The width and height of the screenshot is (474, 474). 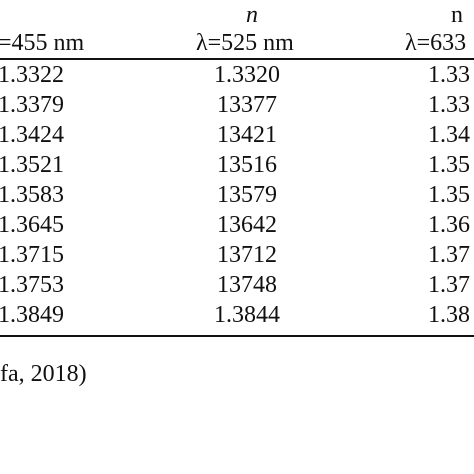 I want to click on table-cell: 13712, so click(x=247, y=255).